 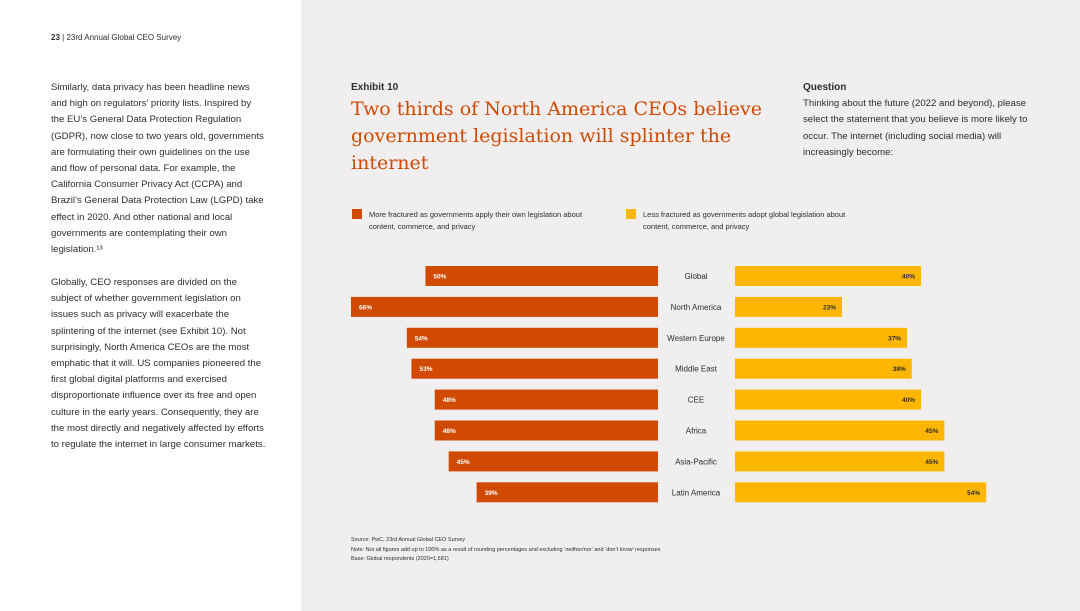 I want to click on bar-less-fractured-latin-america, so click(x=861, y=492).